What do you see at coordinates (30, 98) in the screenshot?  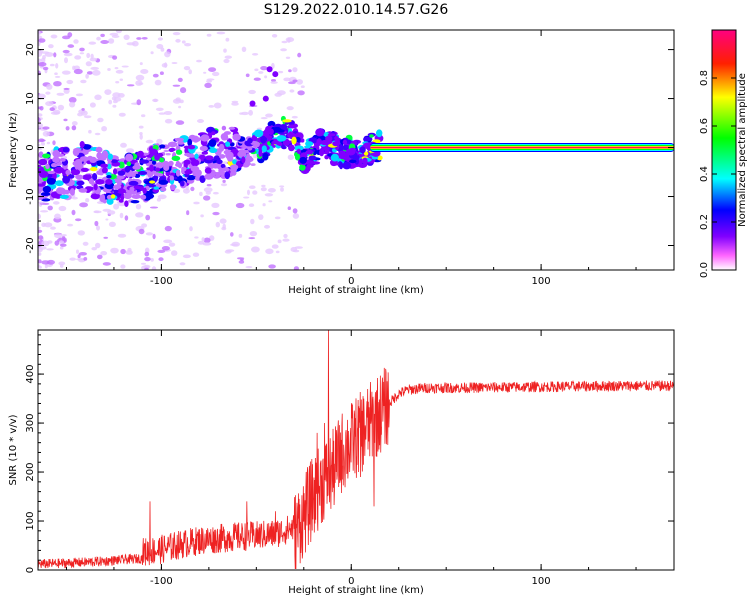 I see `spectrogram-ytick-label: 10` at bounding box center [30, 98].